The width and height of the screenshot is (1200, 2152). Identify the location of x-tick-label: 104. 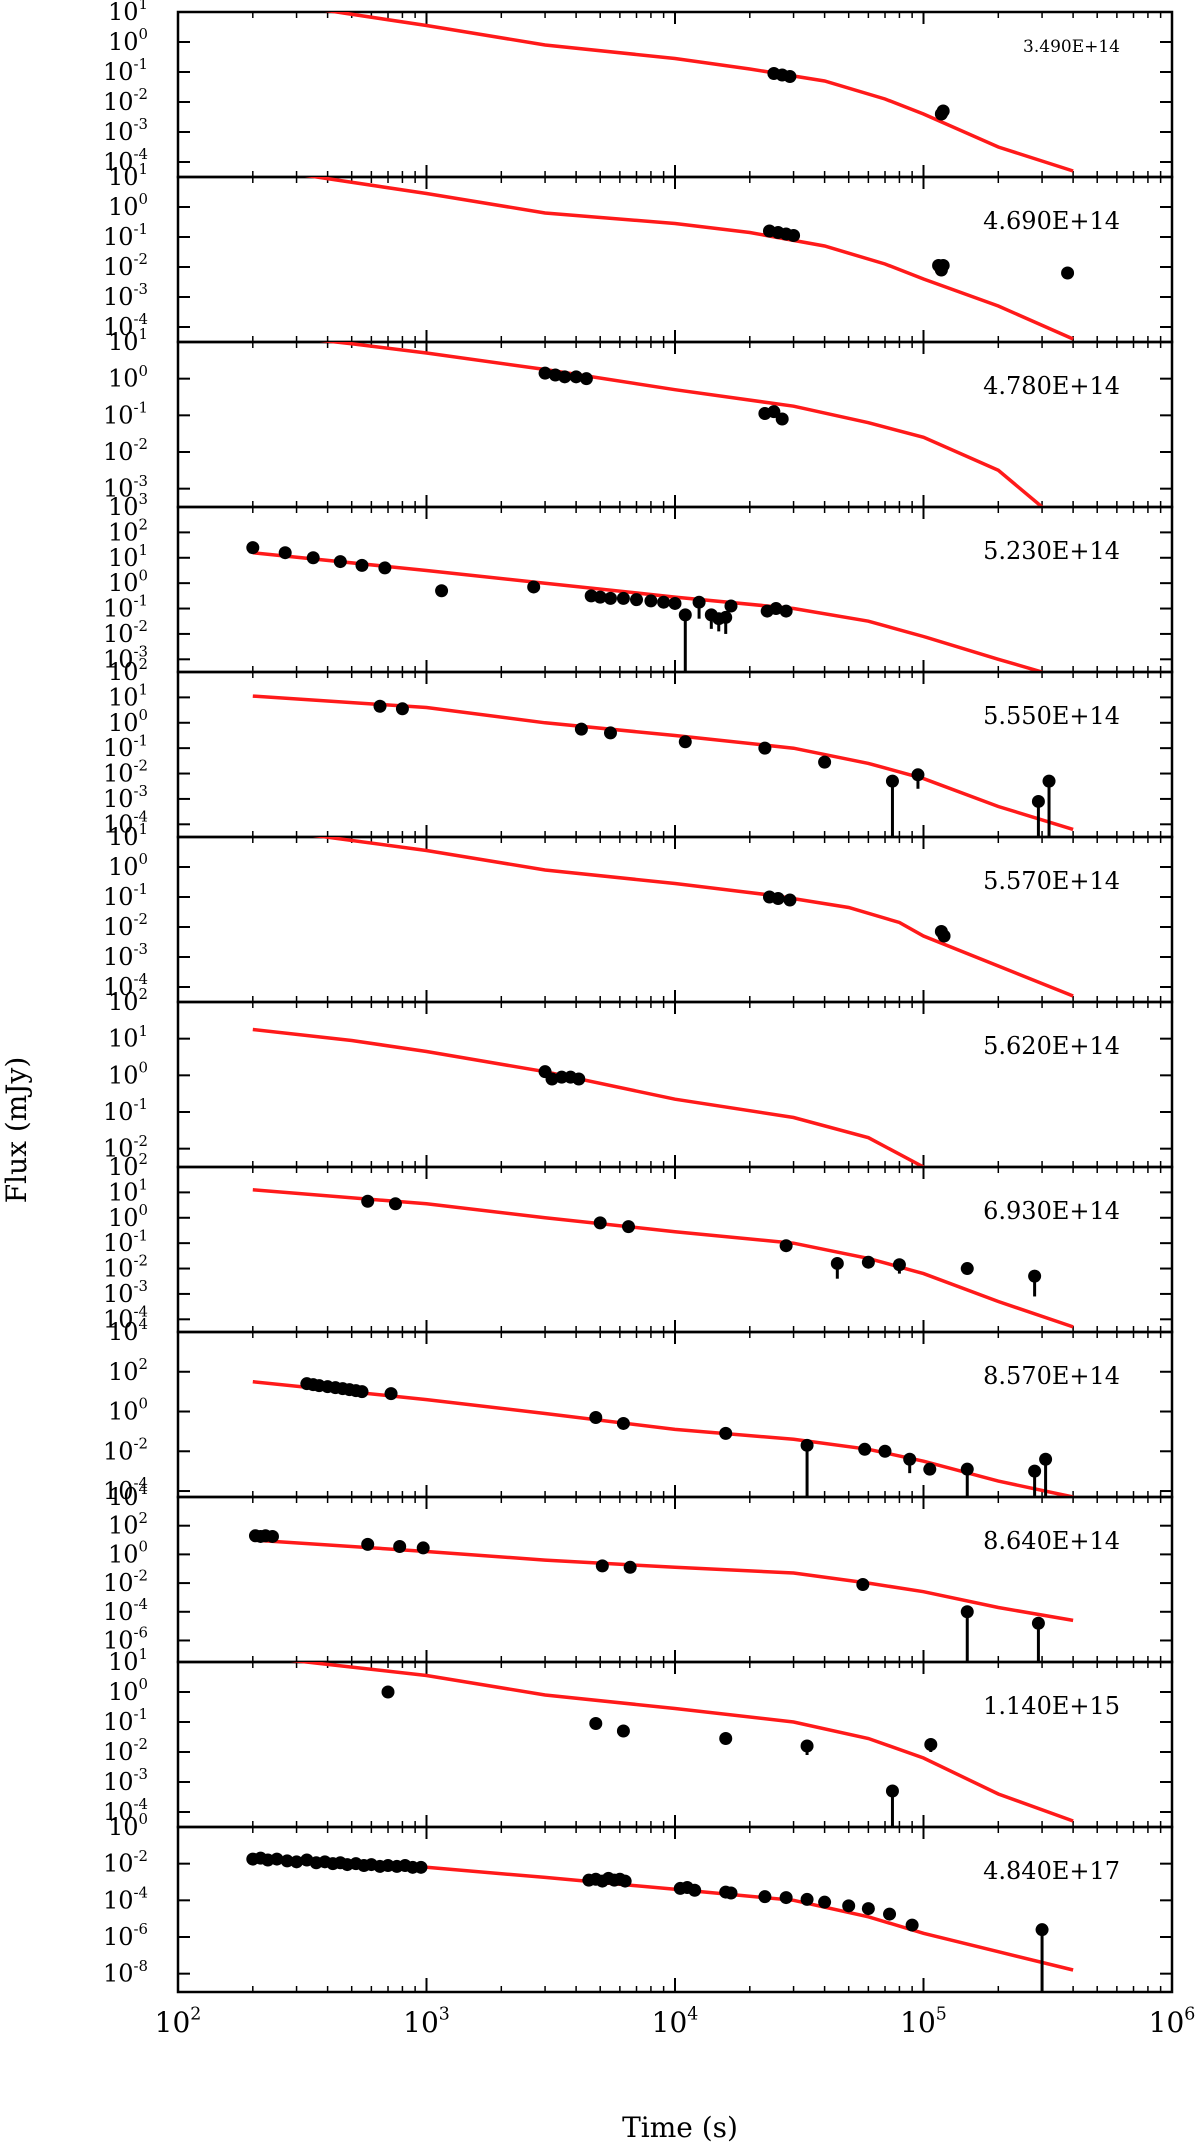
(675, 2021).